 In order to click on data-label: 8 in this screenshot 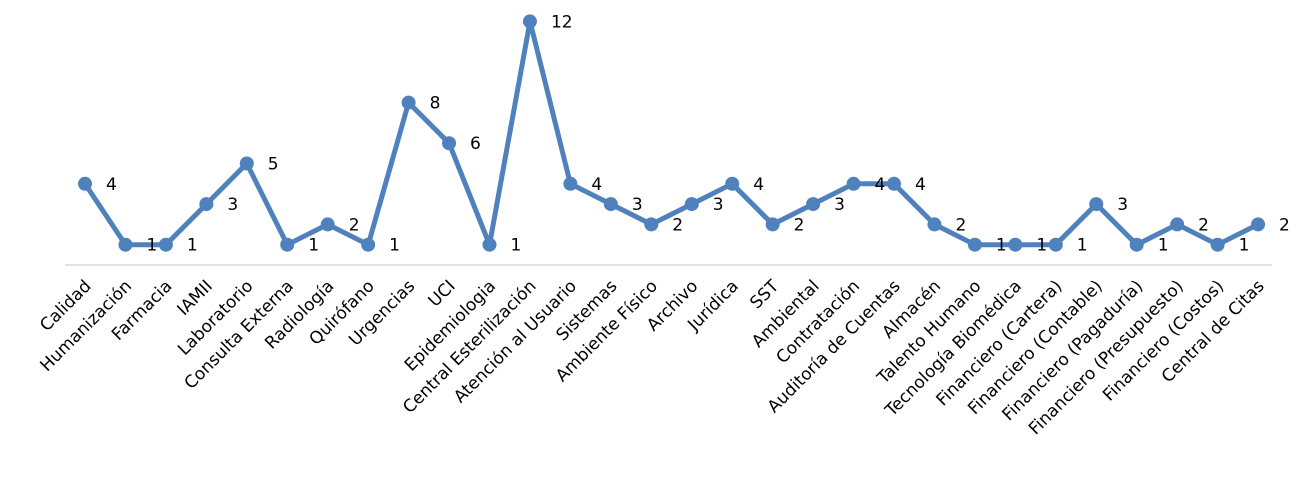, I will do `click(435, 104)`.